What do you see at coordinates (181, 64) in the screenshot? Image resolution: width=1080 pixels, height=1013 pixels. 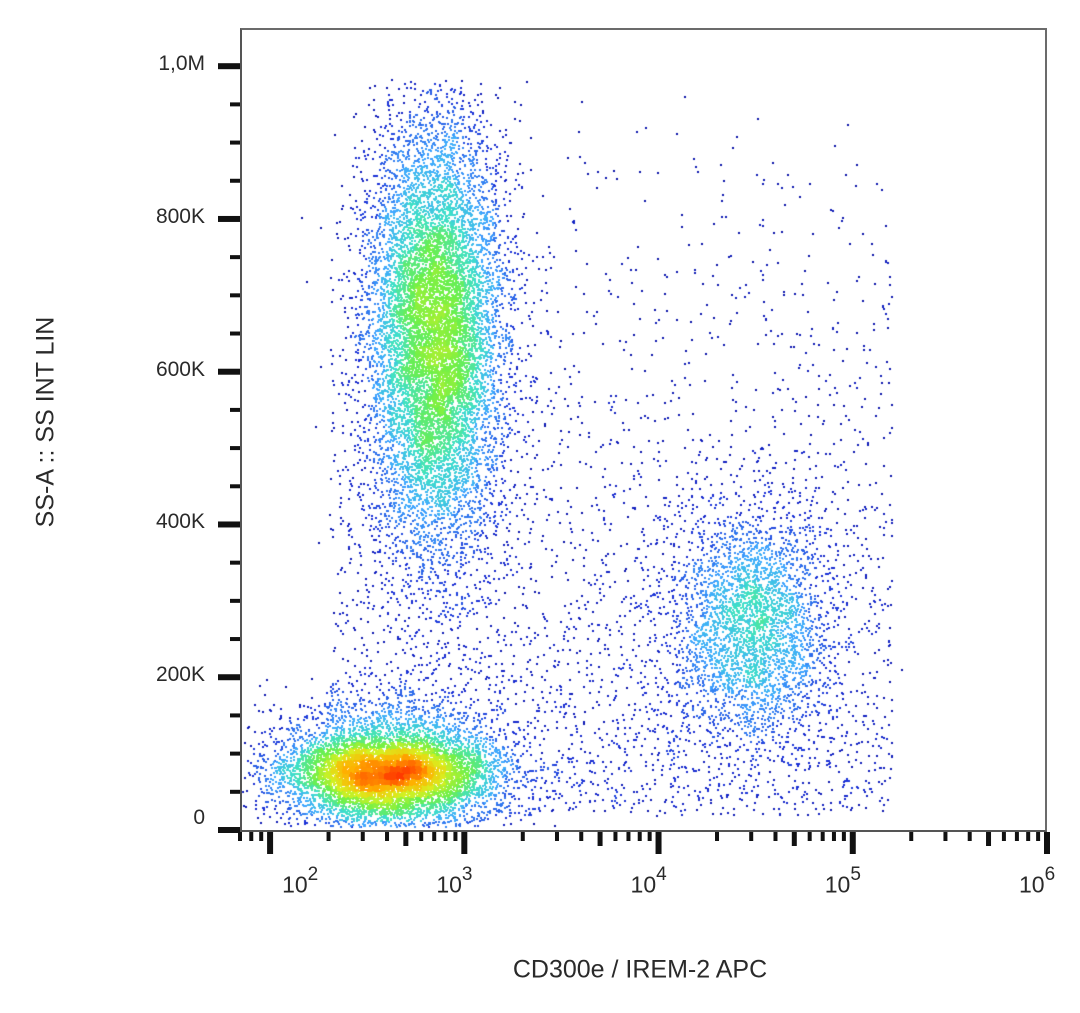 I see `y-tick-label: 1,0M` at bounding box center [181, 64].